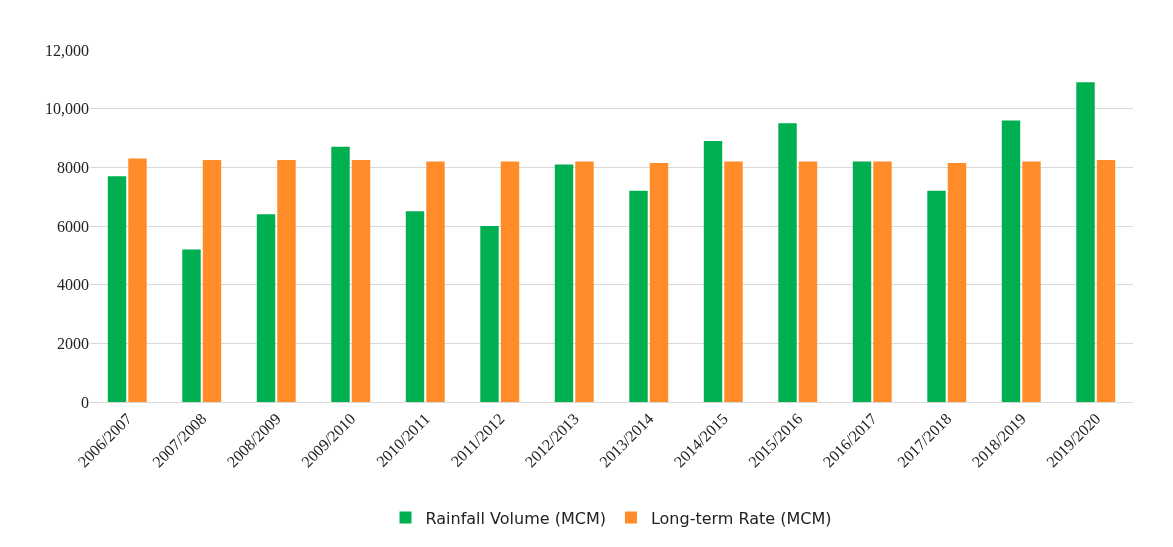 This screenshot has width=1173, height=547. Describe the element at coordinates (73, 226) in the screenshot. I see `y-tick-label: 6000` at that location.